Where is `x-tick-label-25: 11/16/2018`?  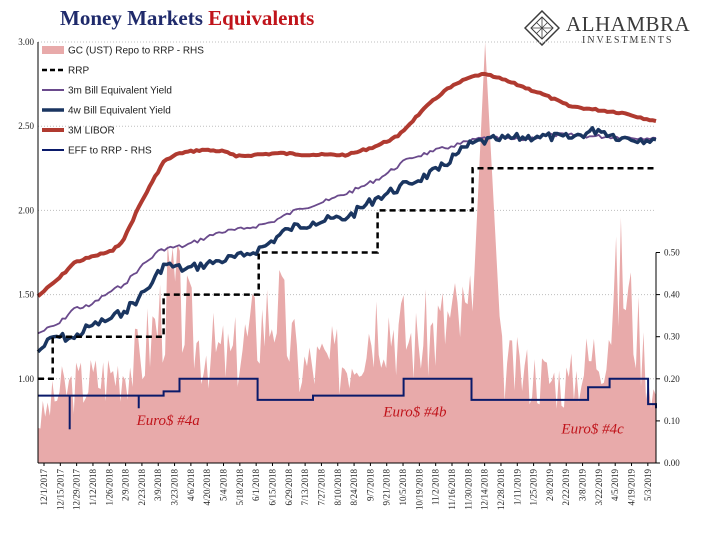
x-tick-label-25: 11/16/2018 is located at coordinates (452, 489).